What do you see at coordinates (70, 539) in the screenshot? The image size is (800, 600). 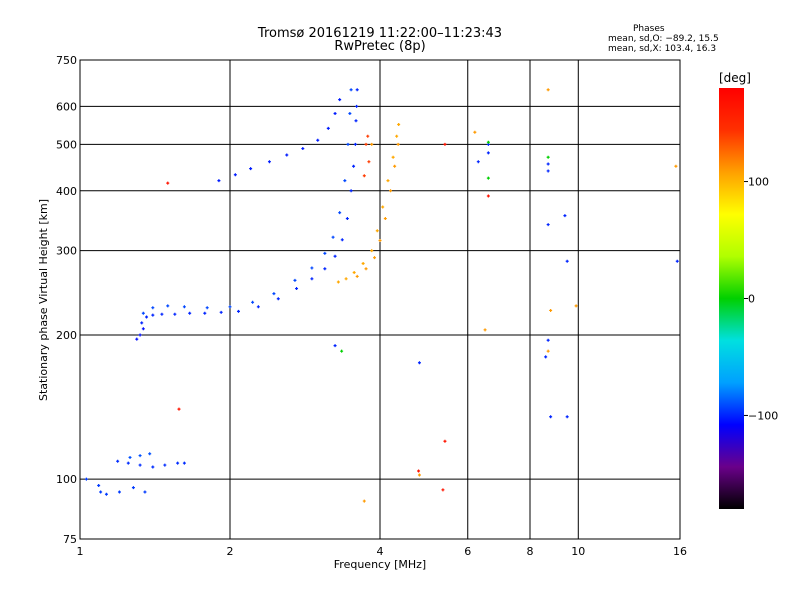 I see `y-tick-label: 75` at bounding box center [70, 539].